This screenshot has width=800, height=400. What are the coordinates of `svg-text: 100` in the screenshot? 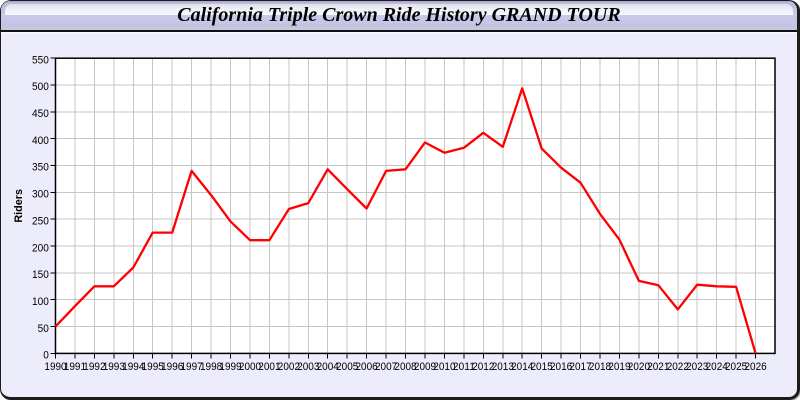 It's located at (40, 301).